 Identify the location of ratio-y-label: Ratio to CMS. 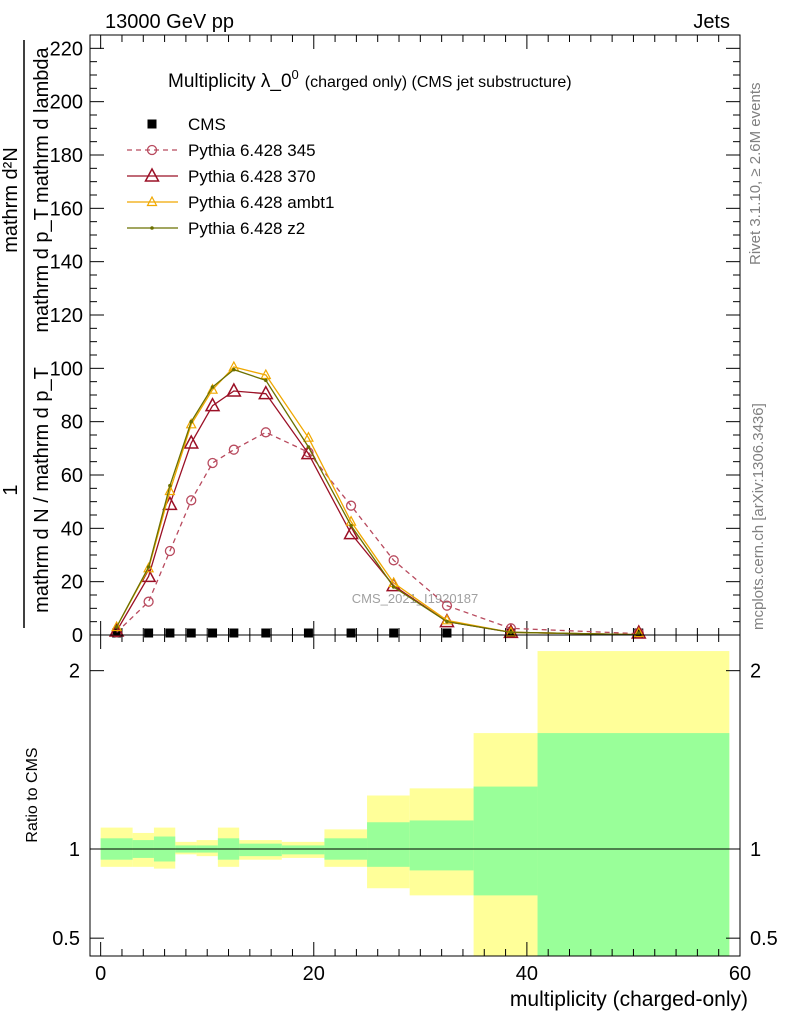
(32, 794).